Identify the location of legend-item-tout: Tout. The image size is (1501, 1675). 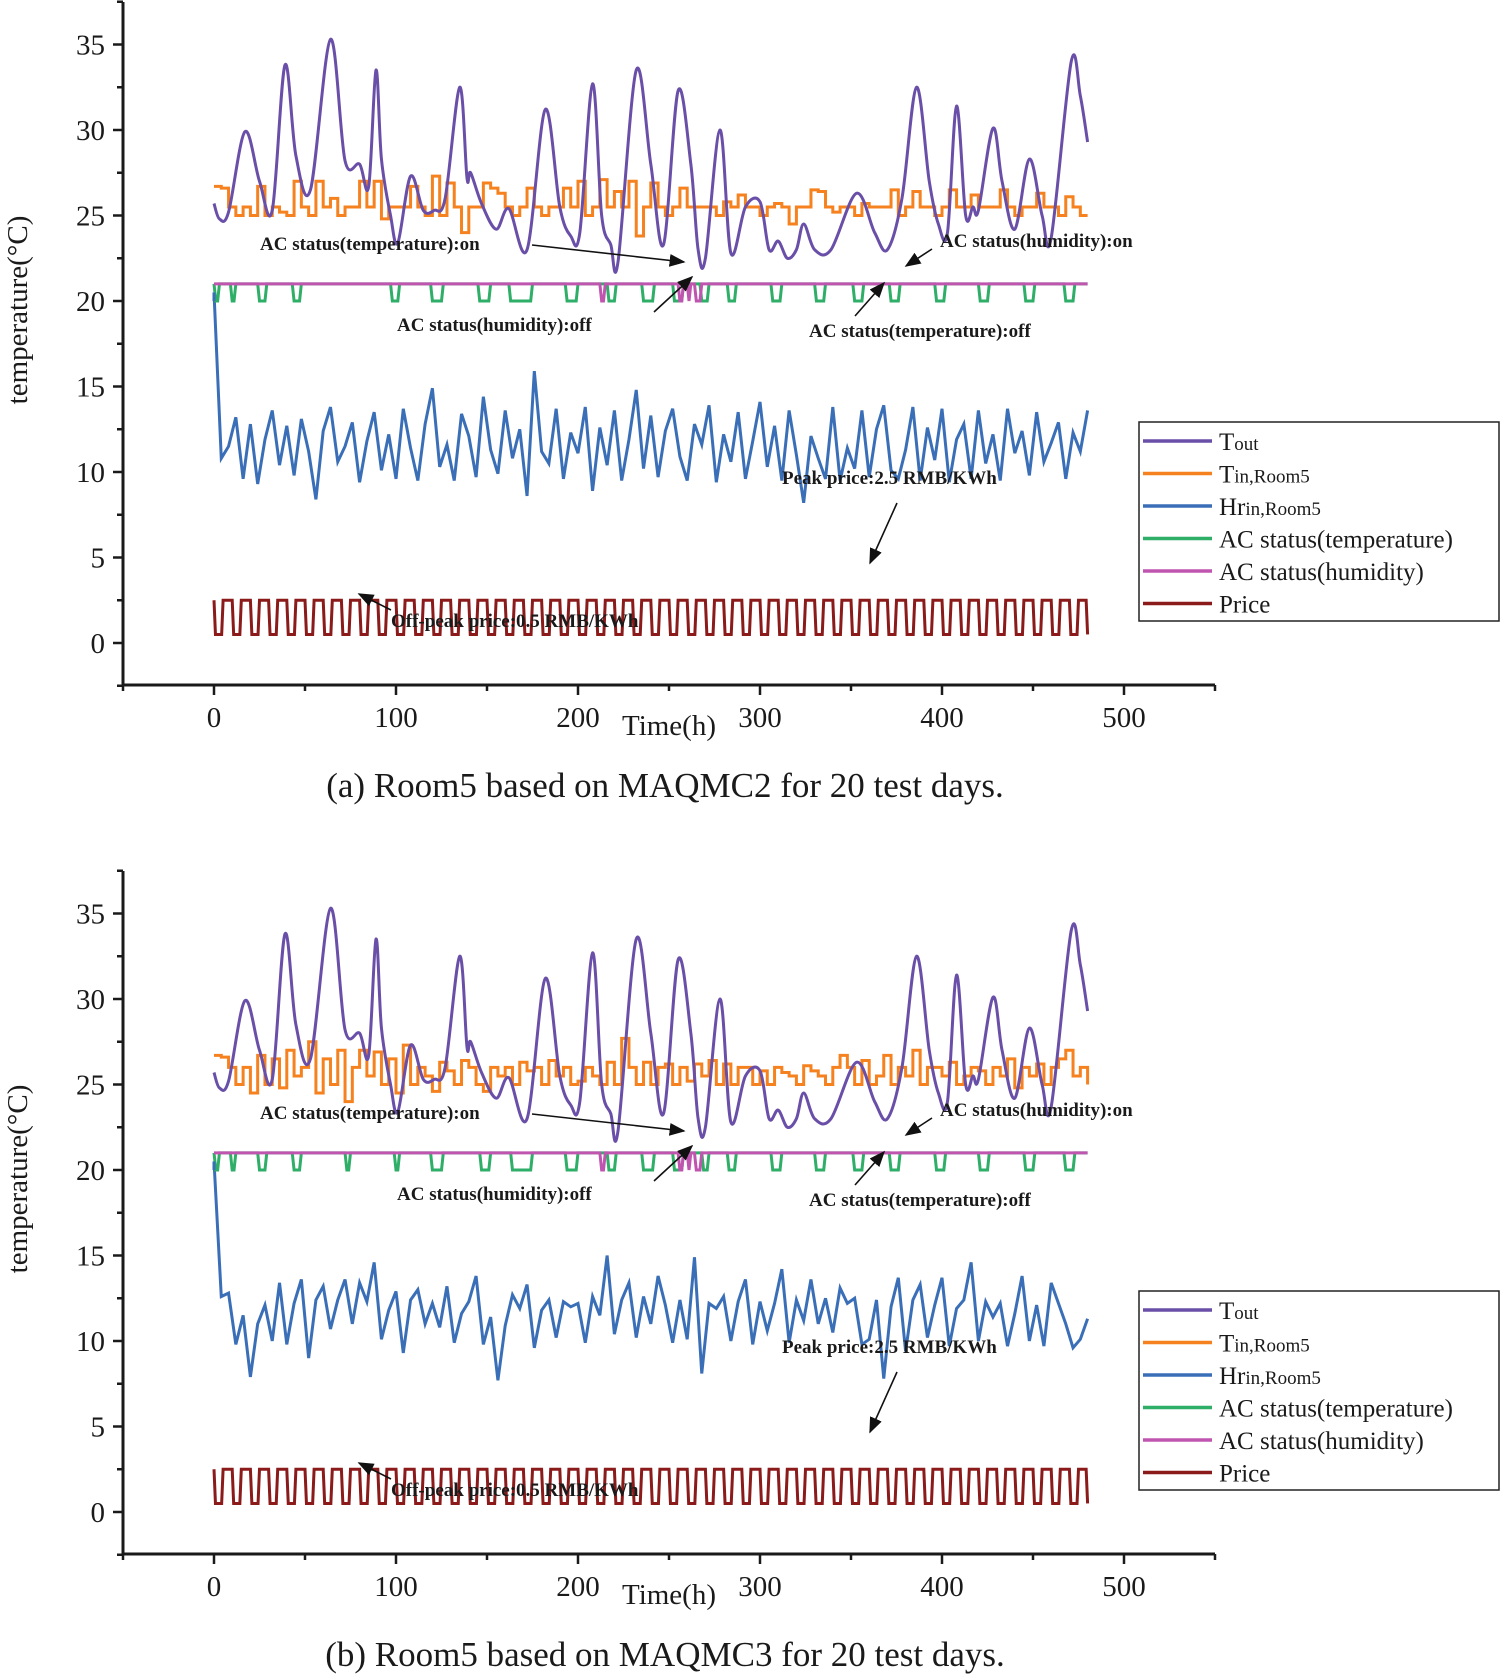
(1201, 442).